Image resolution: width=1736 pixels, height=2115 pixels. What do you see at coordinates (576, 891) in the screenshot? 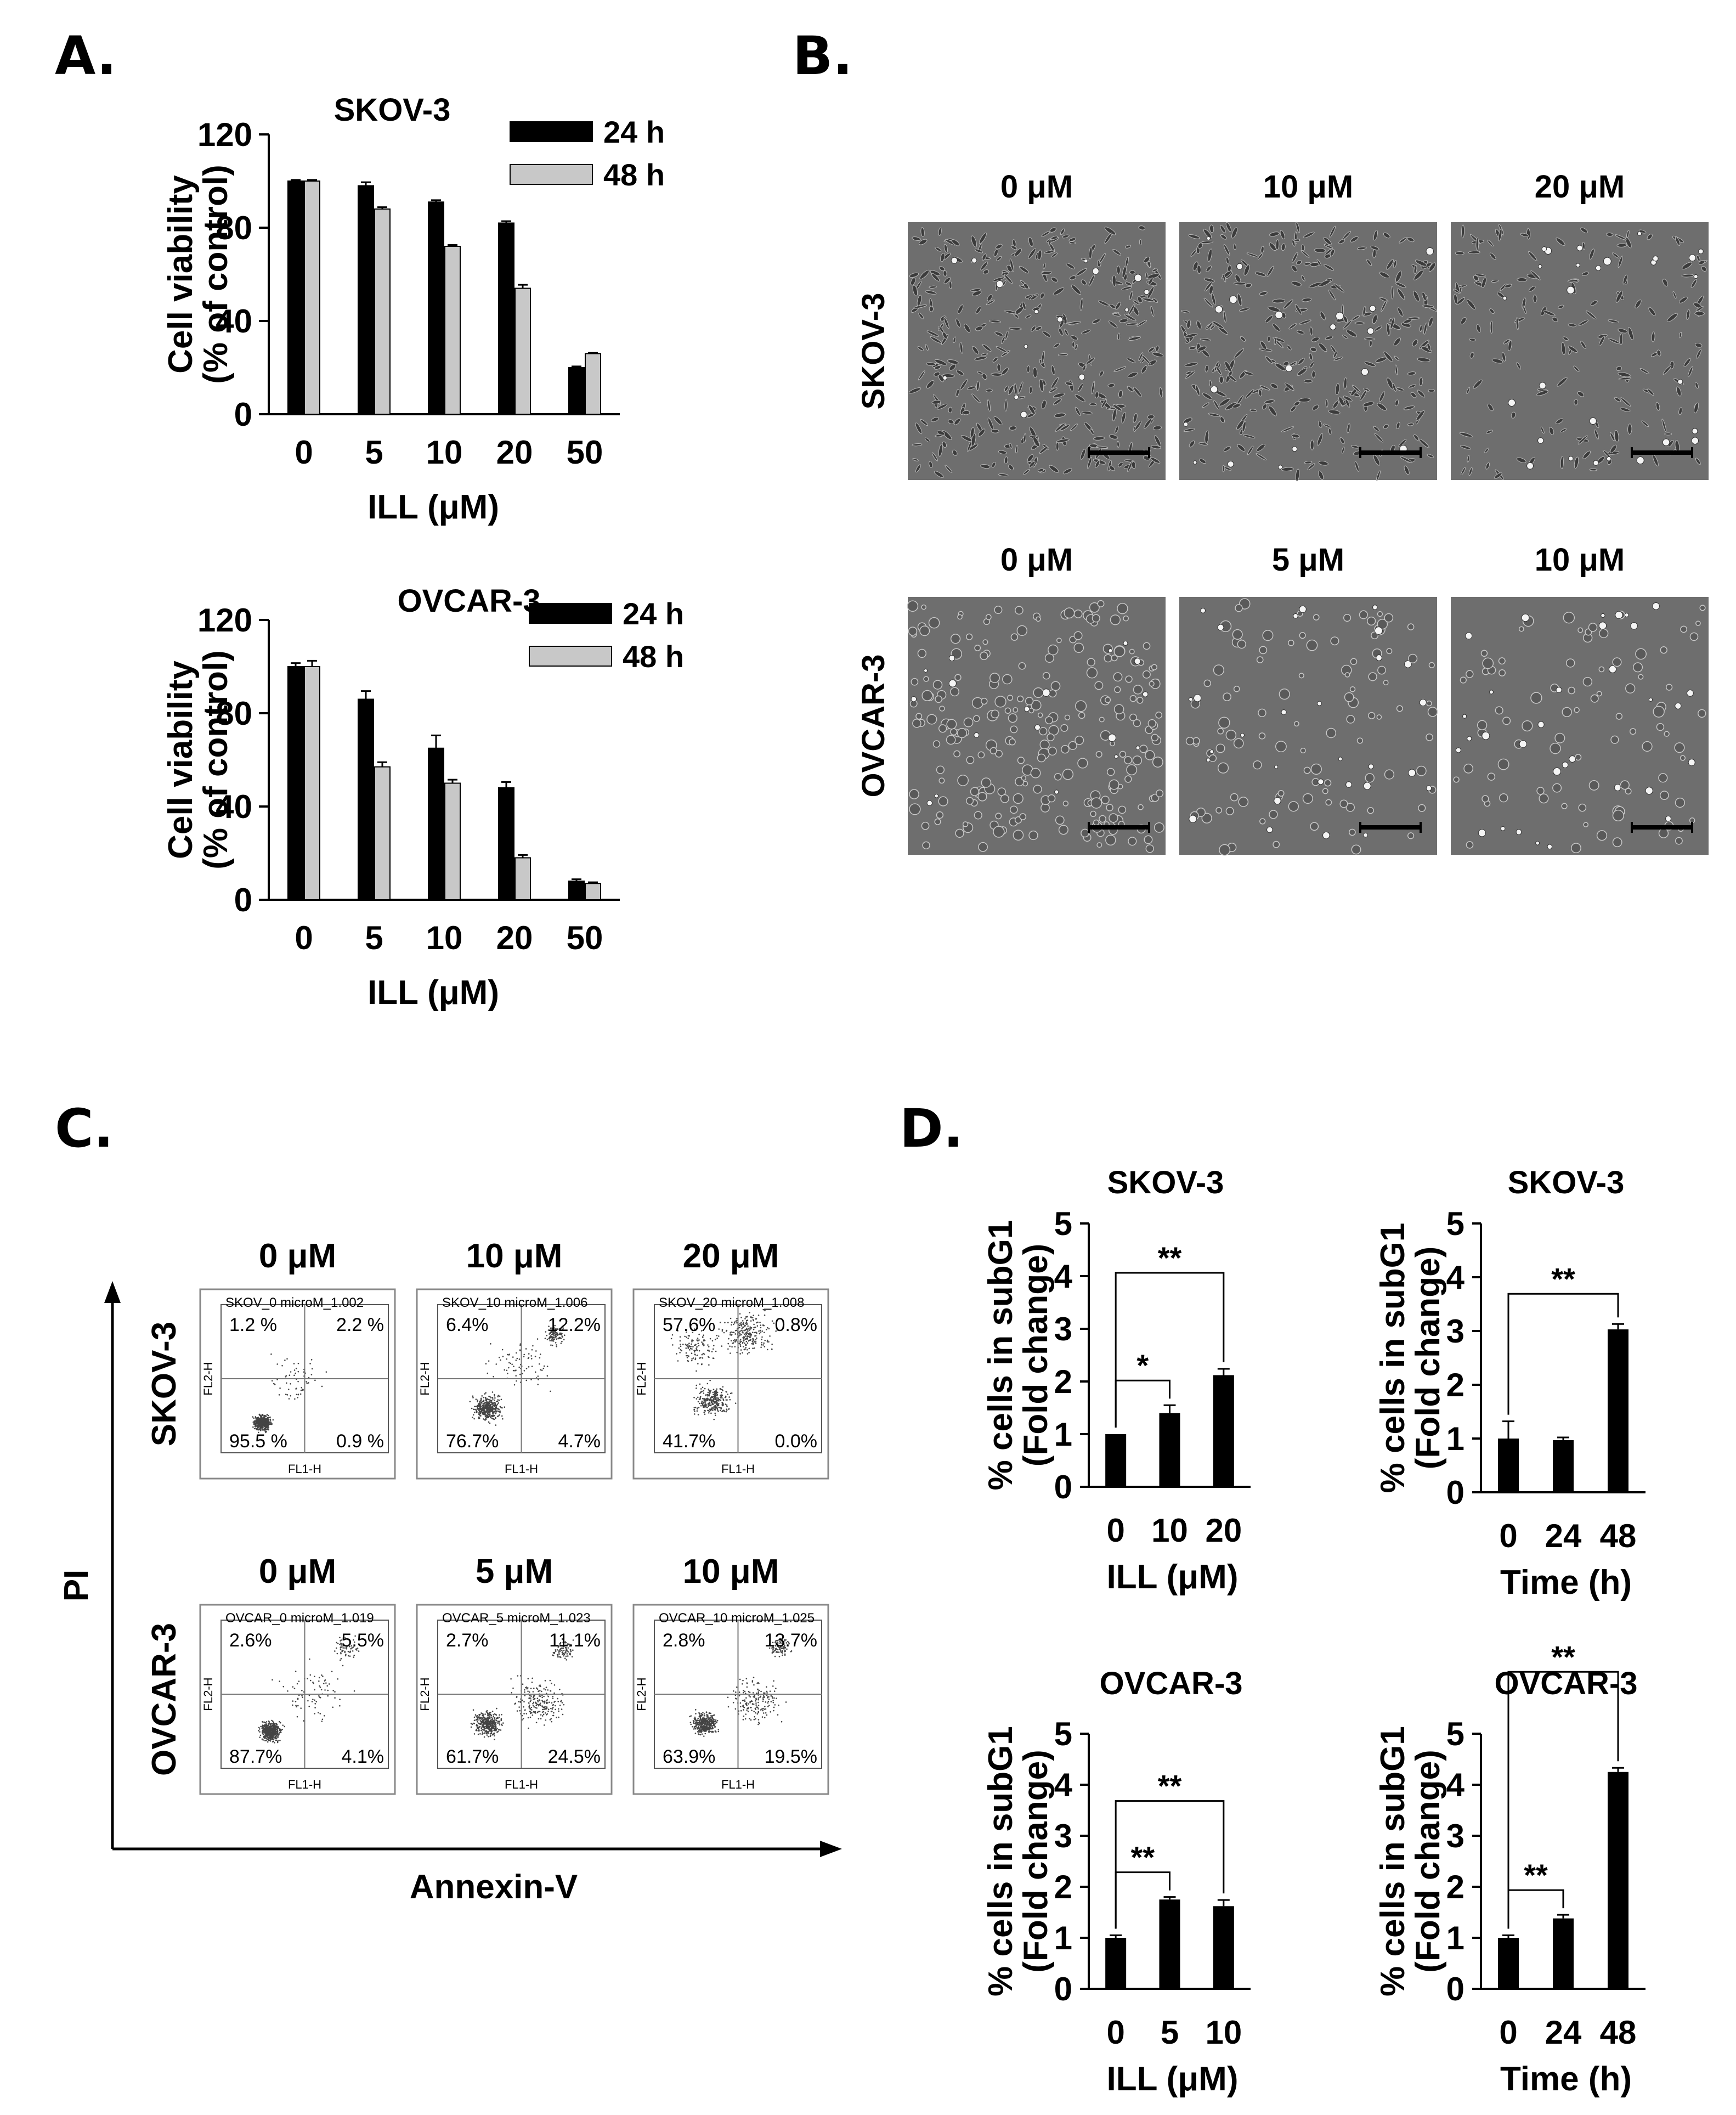
I see `bar-24h` at bounding box center [576, 891].